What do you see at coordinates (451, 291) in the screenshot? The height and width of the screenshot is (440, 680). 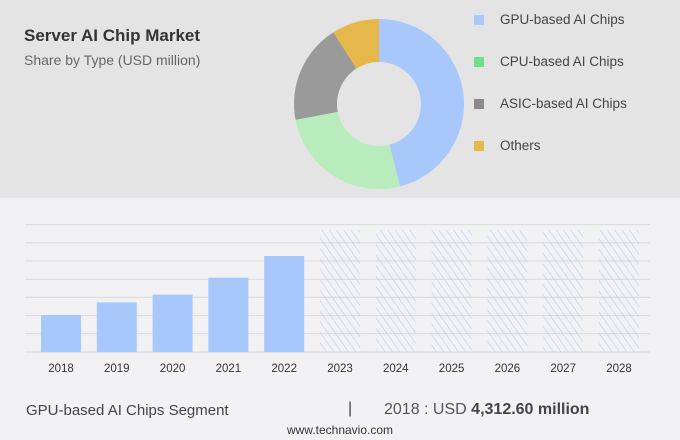 I see `forecast-bar-2025` at bounding box center [451, 291].